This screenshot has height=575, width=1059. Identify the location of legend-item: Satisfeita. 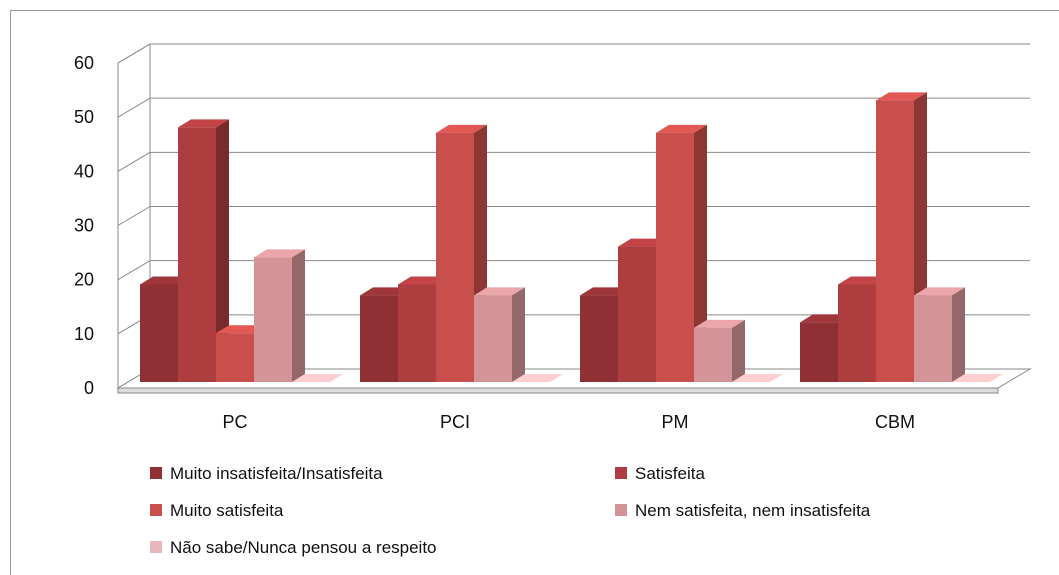
(660, 473).